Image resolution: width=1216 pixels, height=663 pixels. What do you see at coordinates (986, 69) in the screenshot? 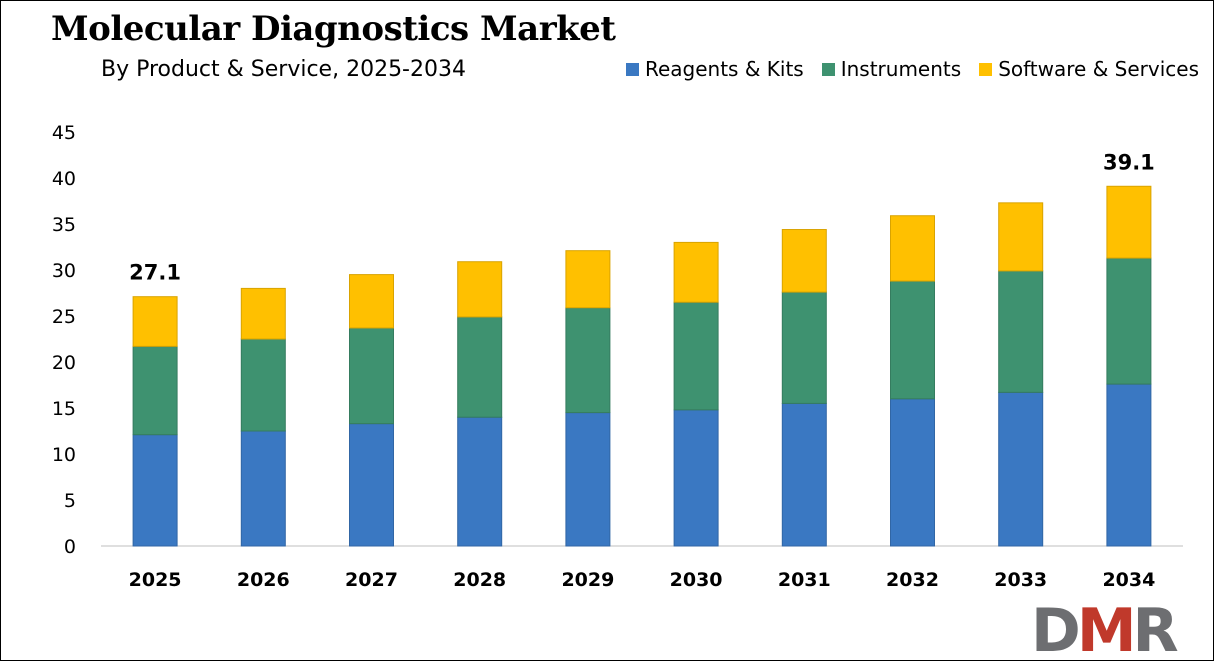
I see `legend-swatch-software` at bounding box center [986, 69].